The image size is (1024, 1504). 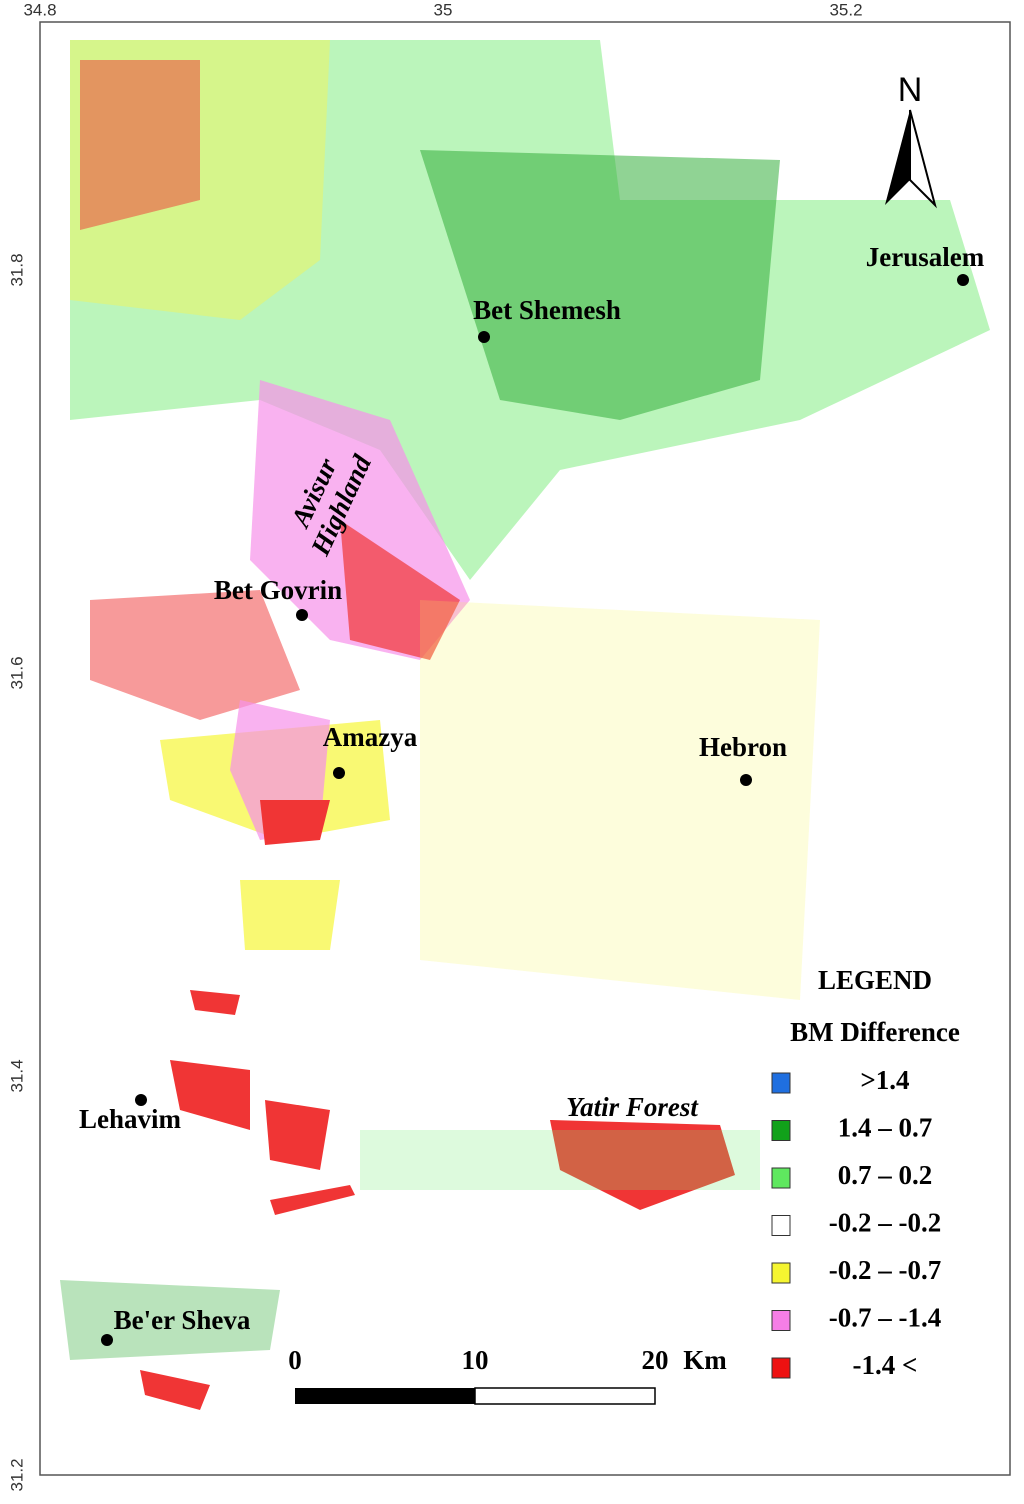 What do you see at coordinates (16, 1075) in the screenshot?
I see `lat-tick-label: 31.4` at bounding box center [16, 1075].